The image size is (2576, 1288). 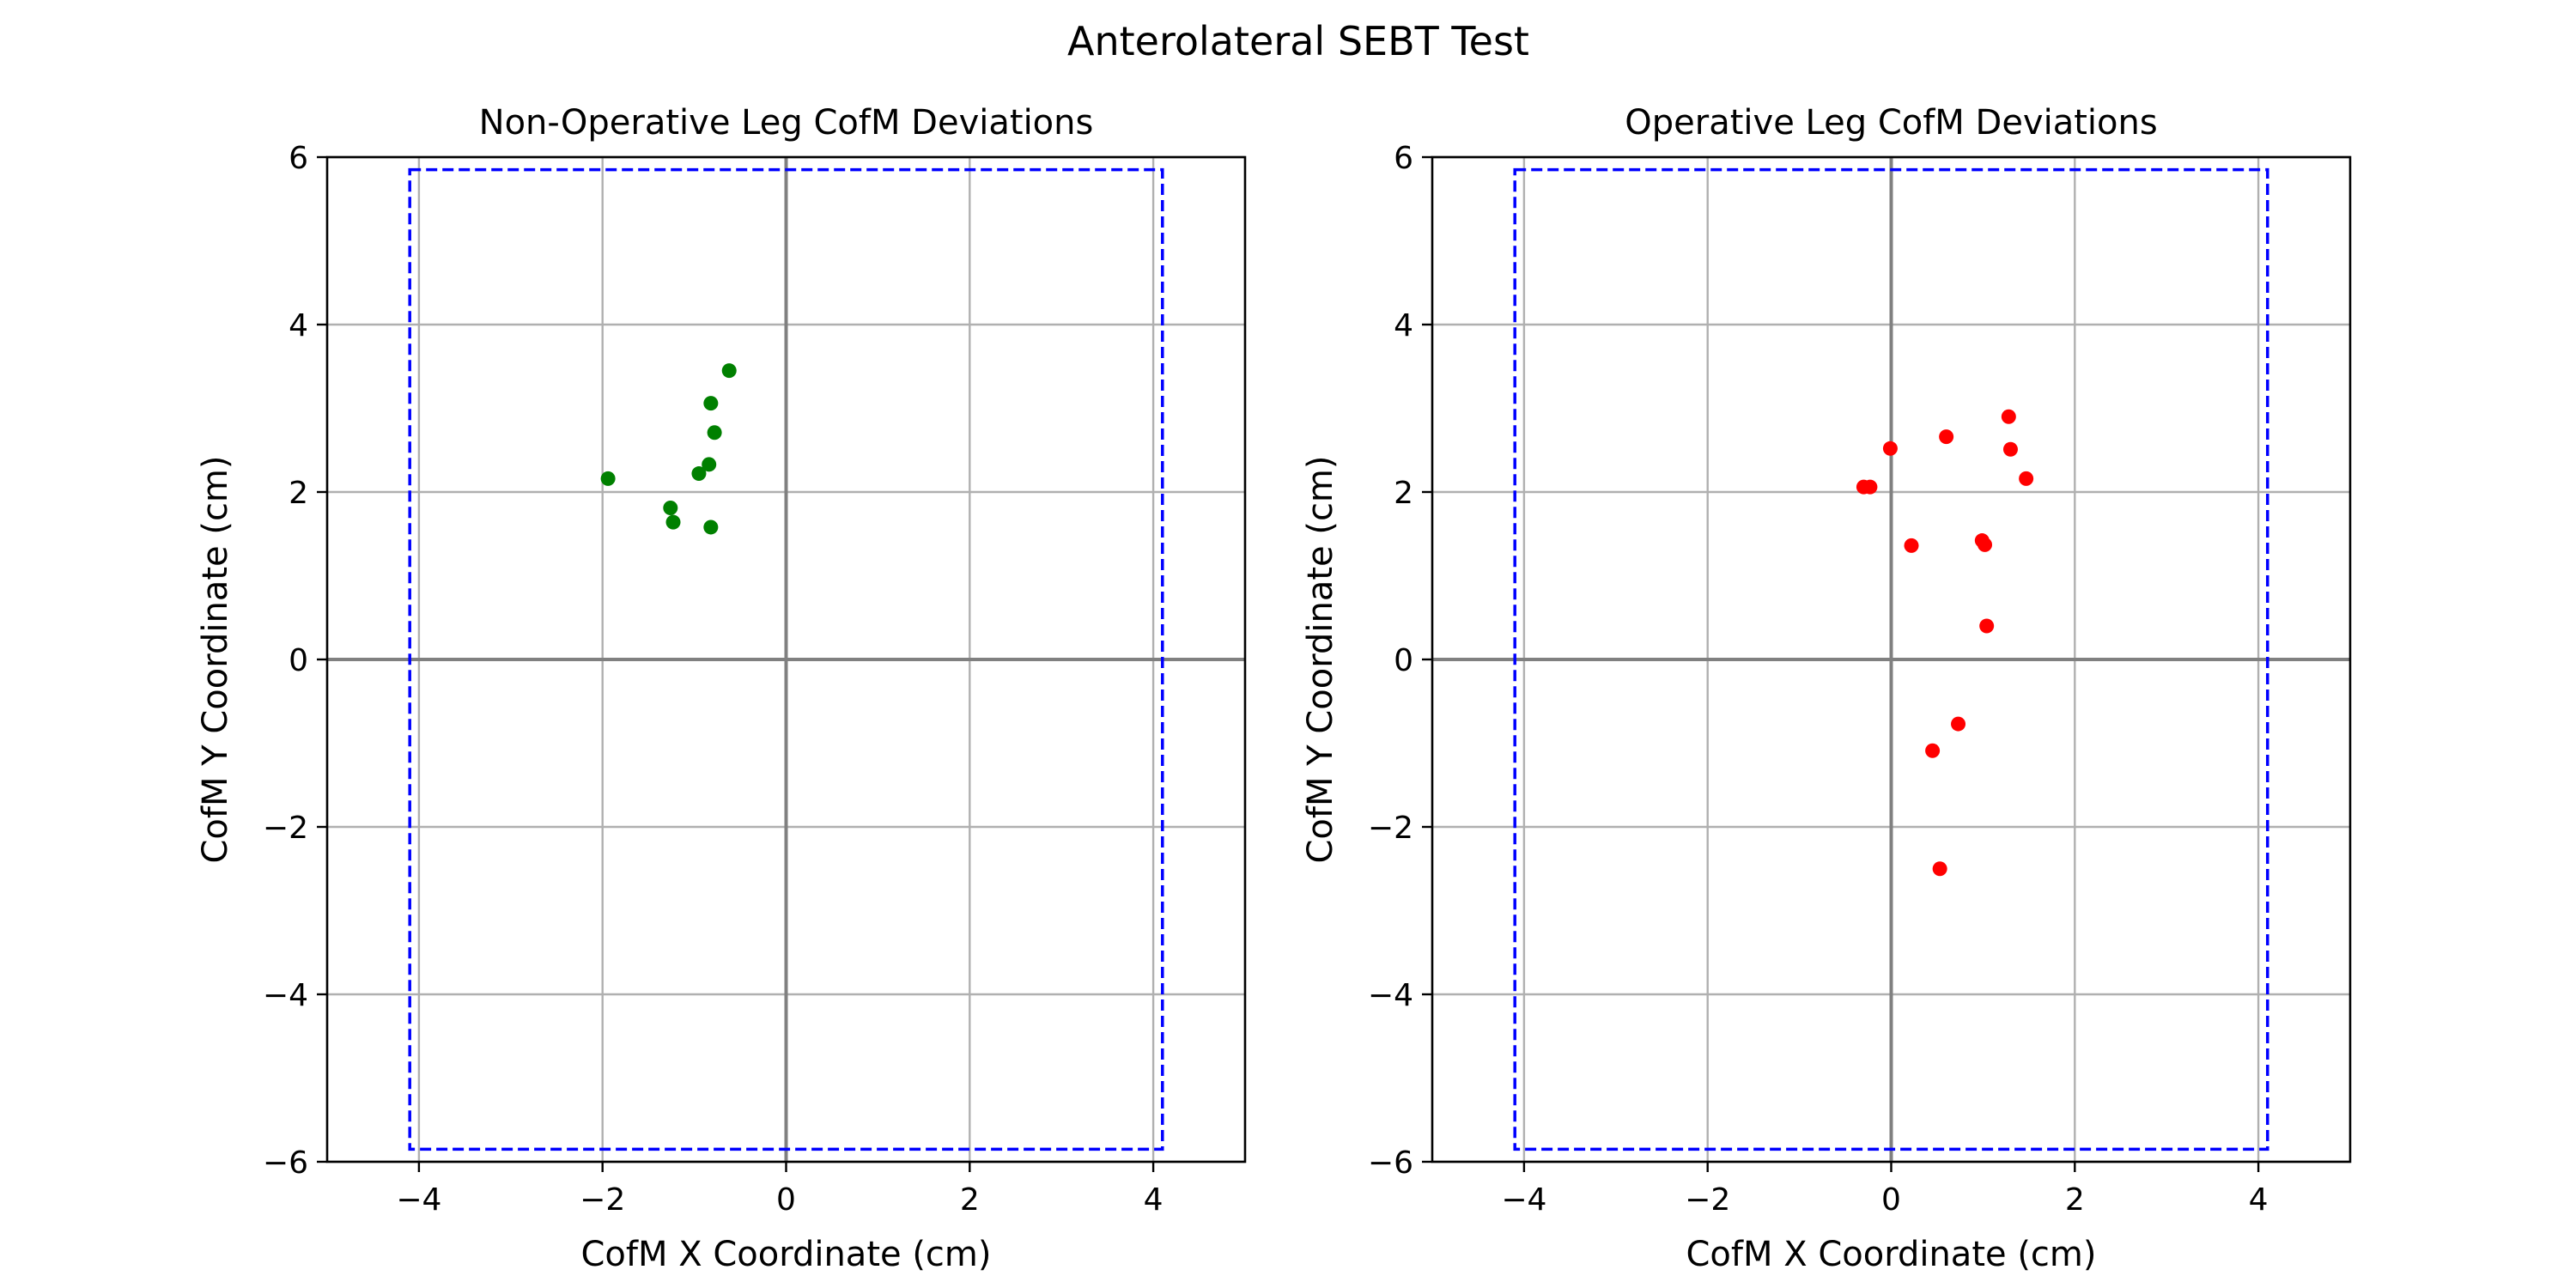 What do you see at coordinates (1891, 123) in the screenshot?
I see `panel-title: Operative Leg CofM Deviations` at bounding box center [1891, 123].